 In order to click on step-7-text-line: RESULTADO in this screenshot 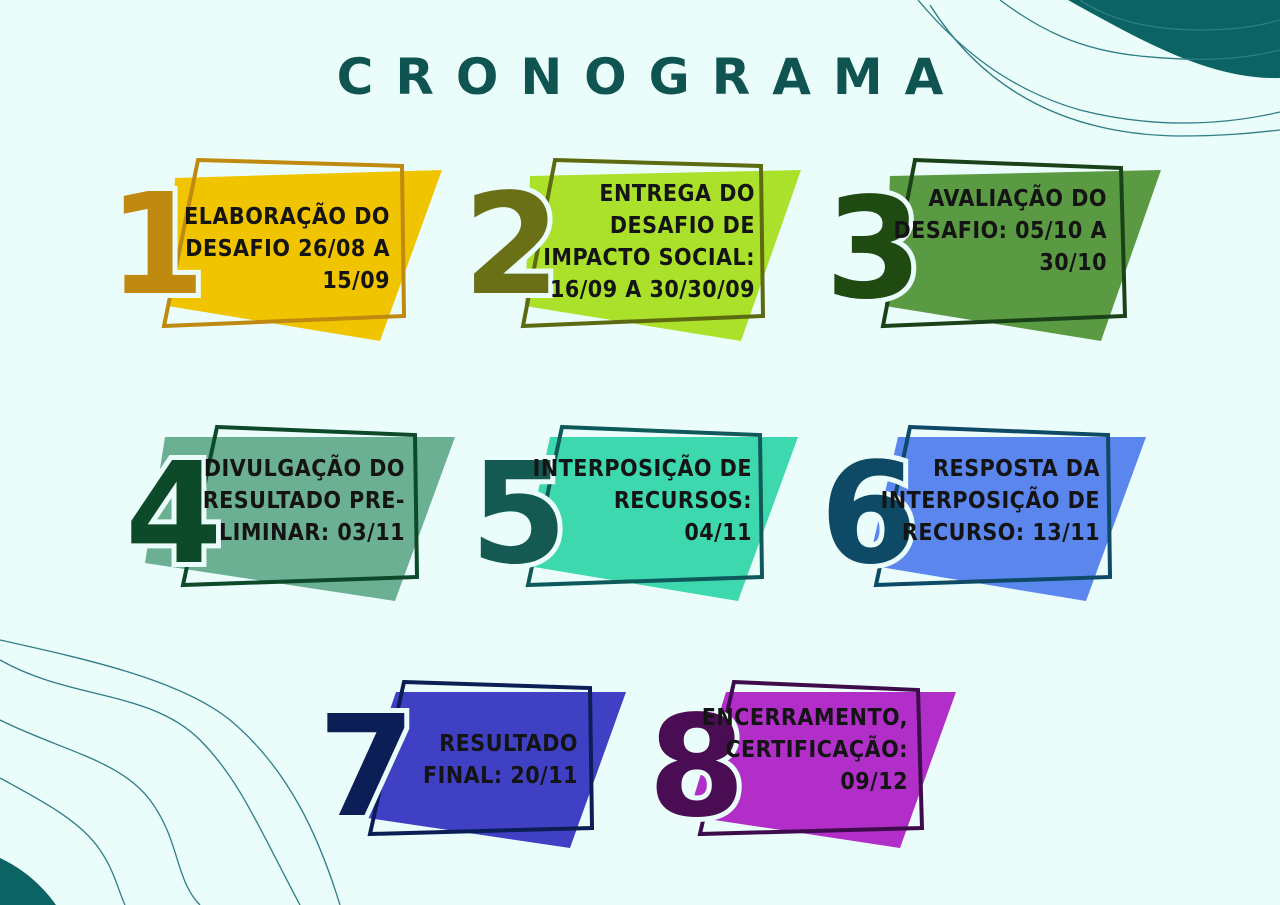, I will do `click(508, 744)`.